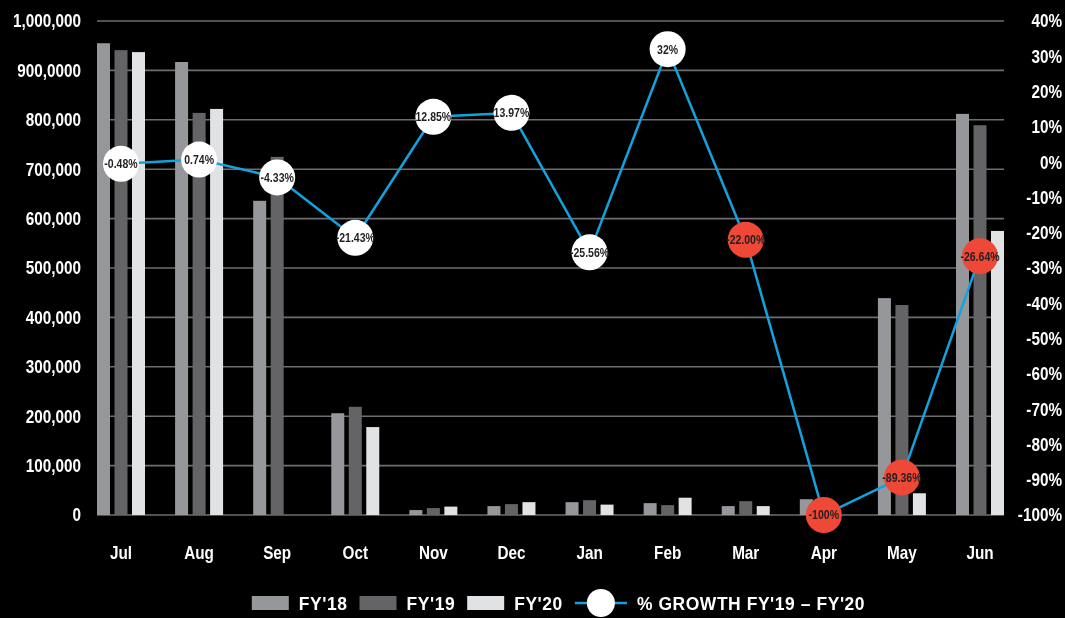 This screenshot has height=618, width=1065. What do you see at coordinates (538, 603) in the screenshot?
I see `legend-label: FY'20` at bounding box center [538, 603].